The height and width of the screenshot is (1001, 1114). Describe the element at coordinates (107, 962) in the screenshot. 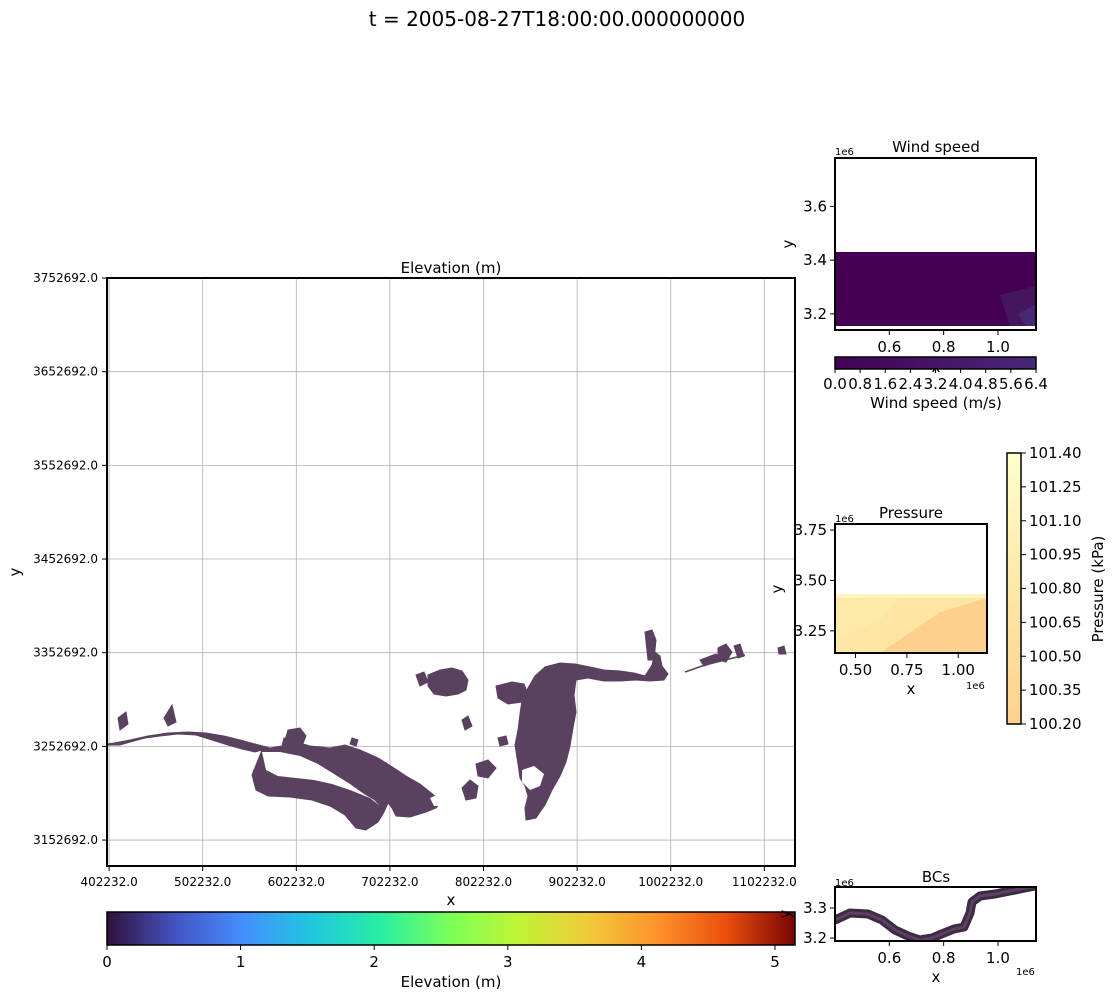

I see `elevation-colorbar-tick-label: 0` at that location.